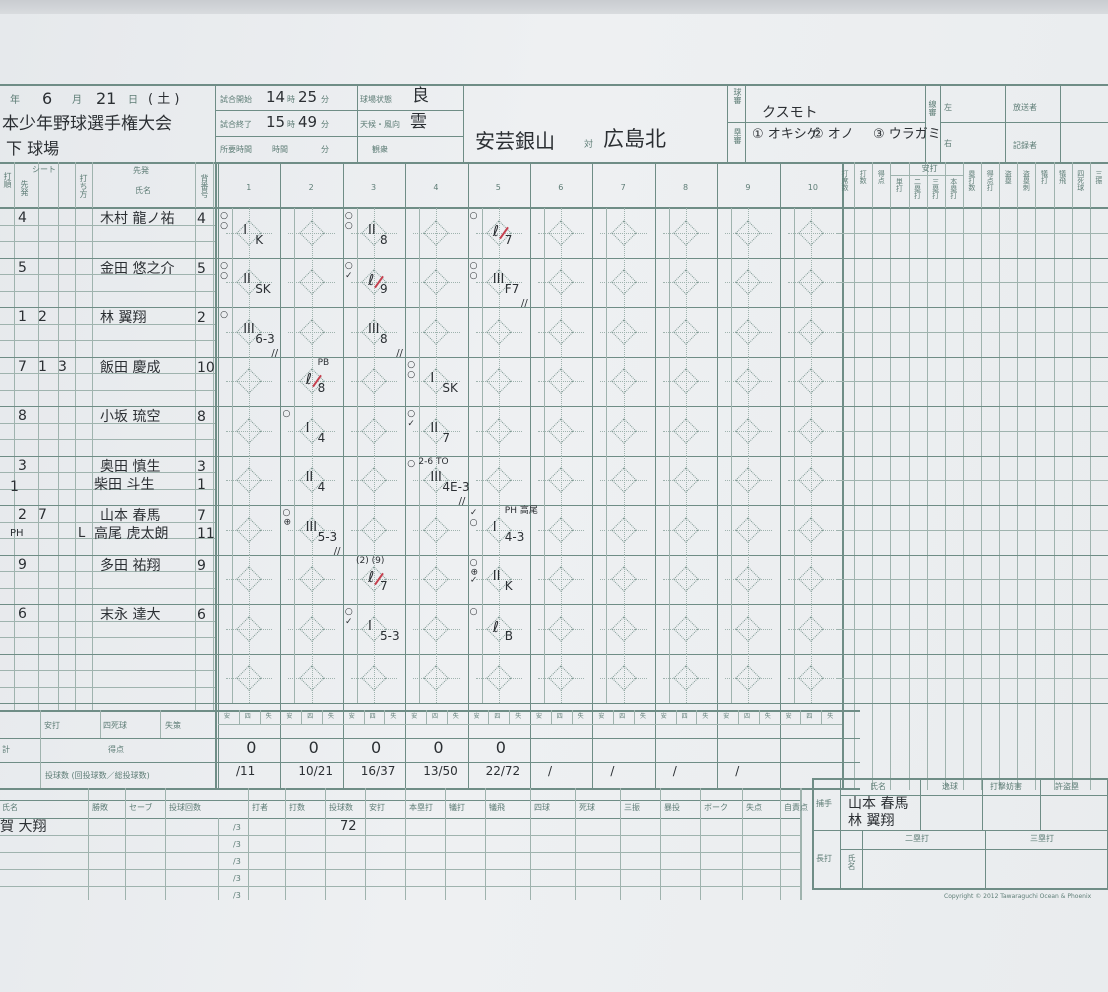 Image resolution: width=1108 pixels, height=992 pixels. What do you see at coordinates (236, 124) in the screenshot?
I see `form-label: 試合終了` at bounding box center [236, 124].